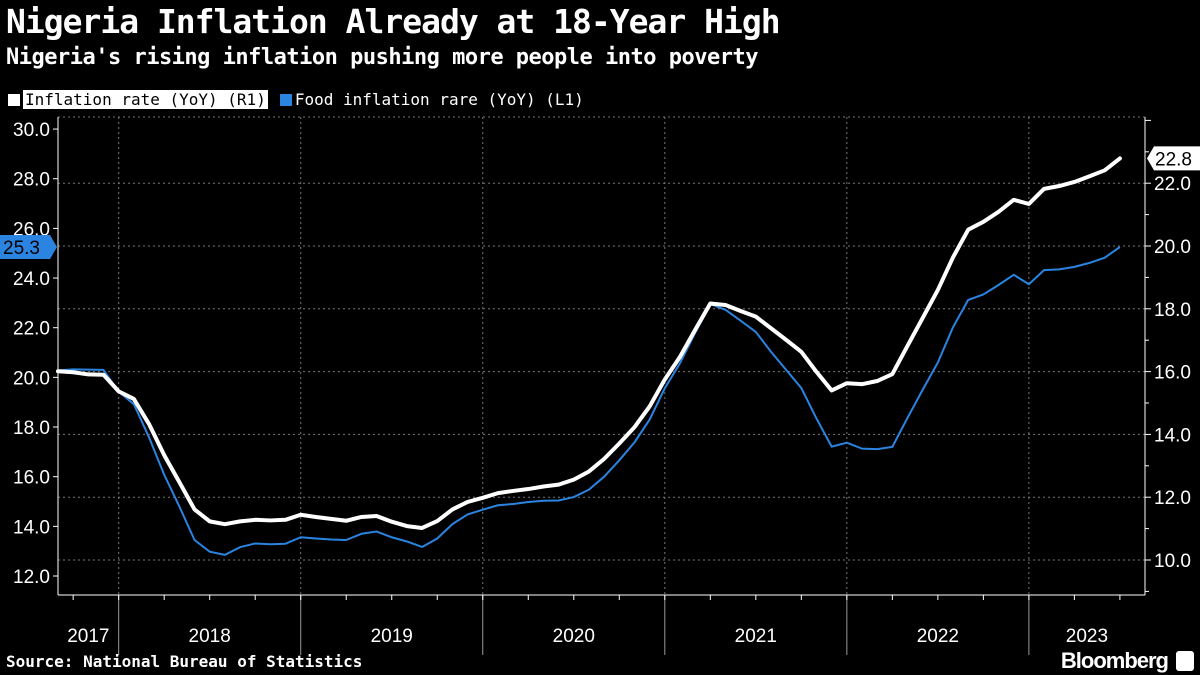 The width and height of the screenshot is (1200, 675). What do you see at coordinates (1087, 636) in the screenshot?
I see `x-tick-label: 2023` at bounding box center [1087, 636].